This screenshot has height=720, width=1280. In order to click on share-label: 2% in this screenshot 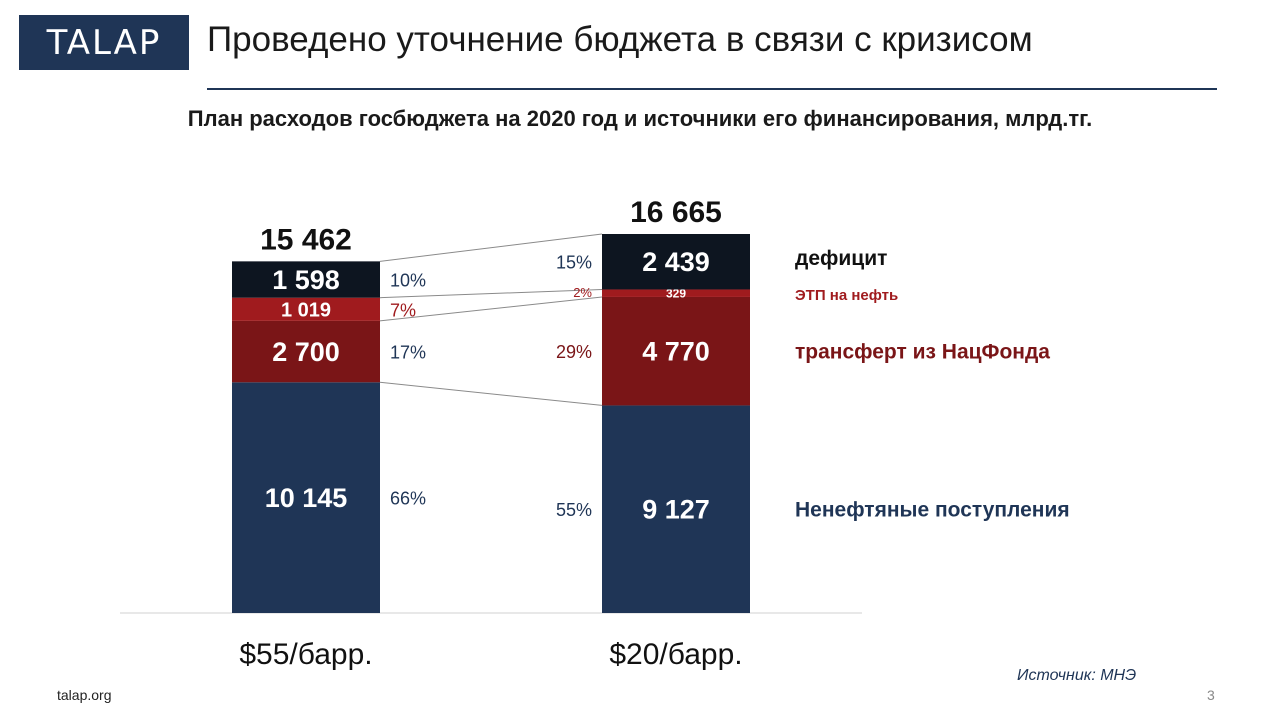, I will do `click(582, 292)`.